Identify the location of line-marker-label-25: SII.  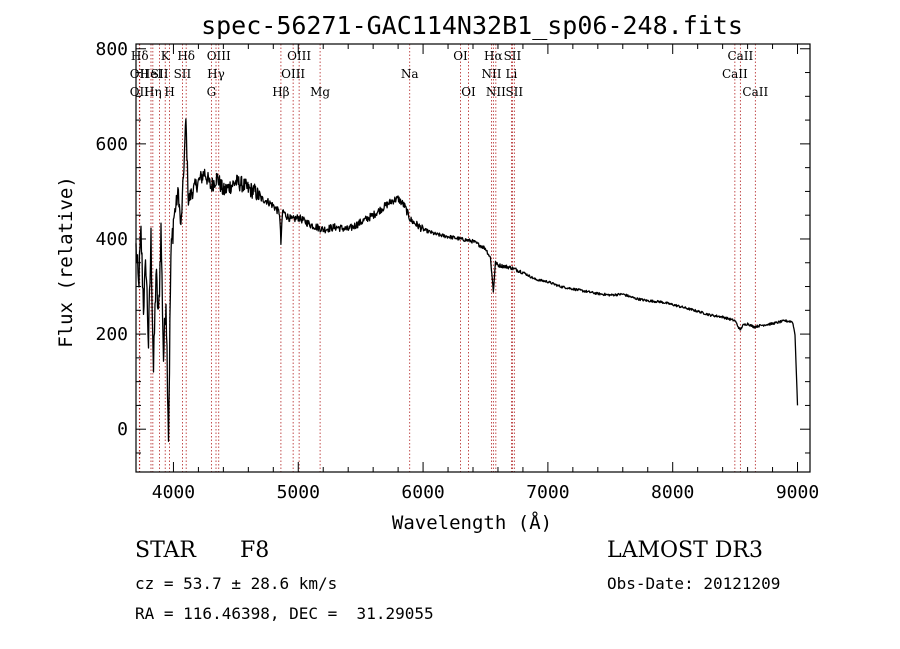
(514, 92).